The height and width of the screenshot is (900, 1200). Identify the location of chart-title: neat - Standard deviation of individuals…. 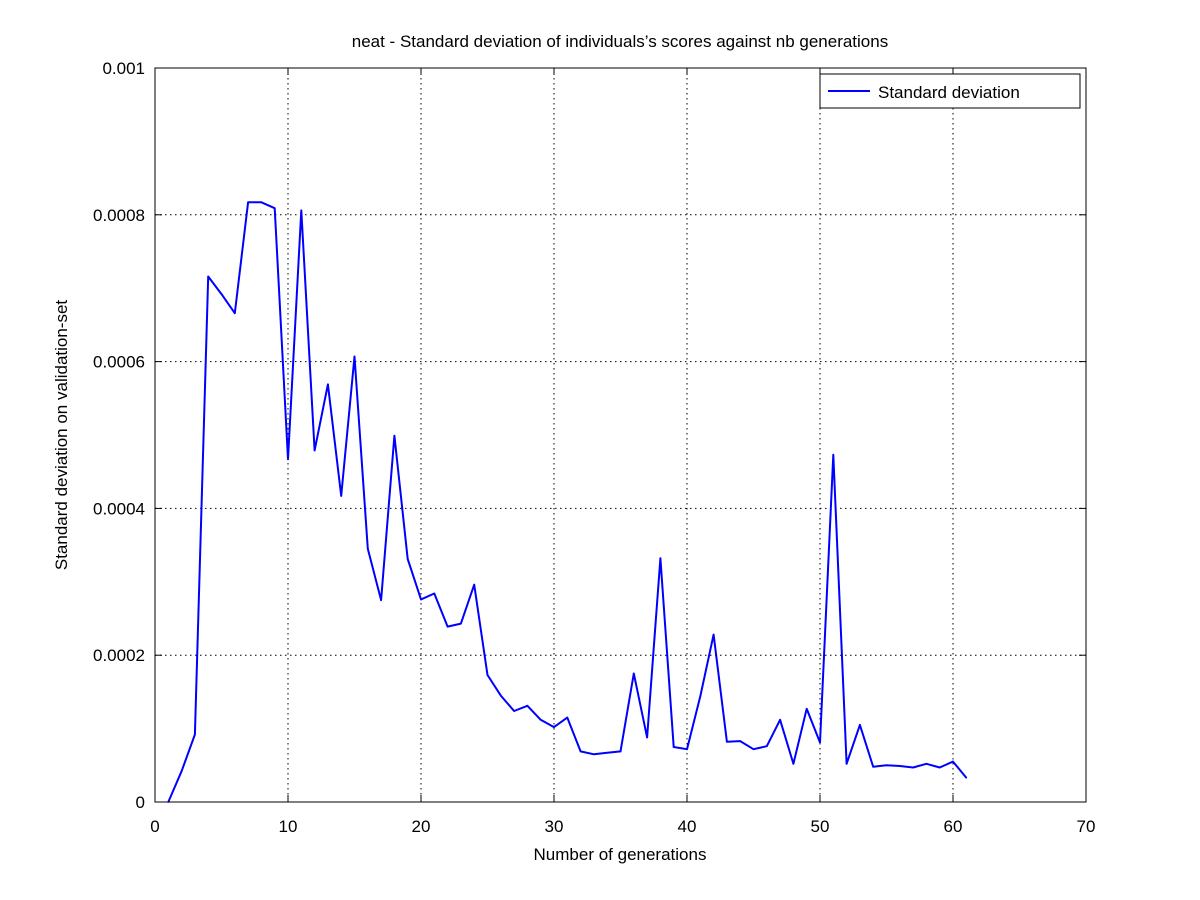
(620, 41).